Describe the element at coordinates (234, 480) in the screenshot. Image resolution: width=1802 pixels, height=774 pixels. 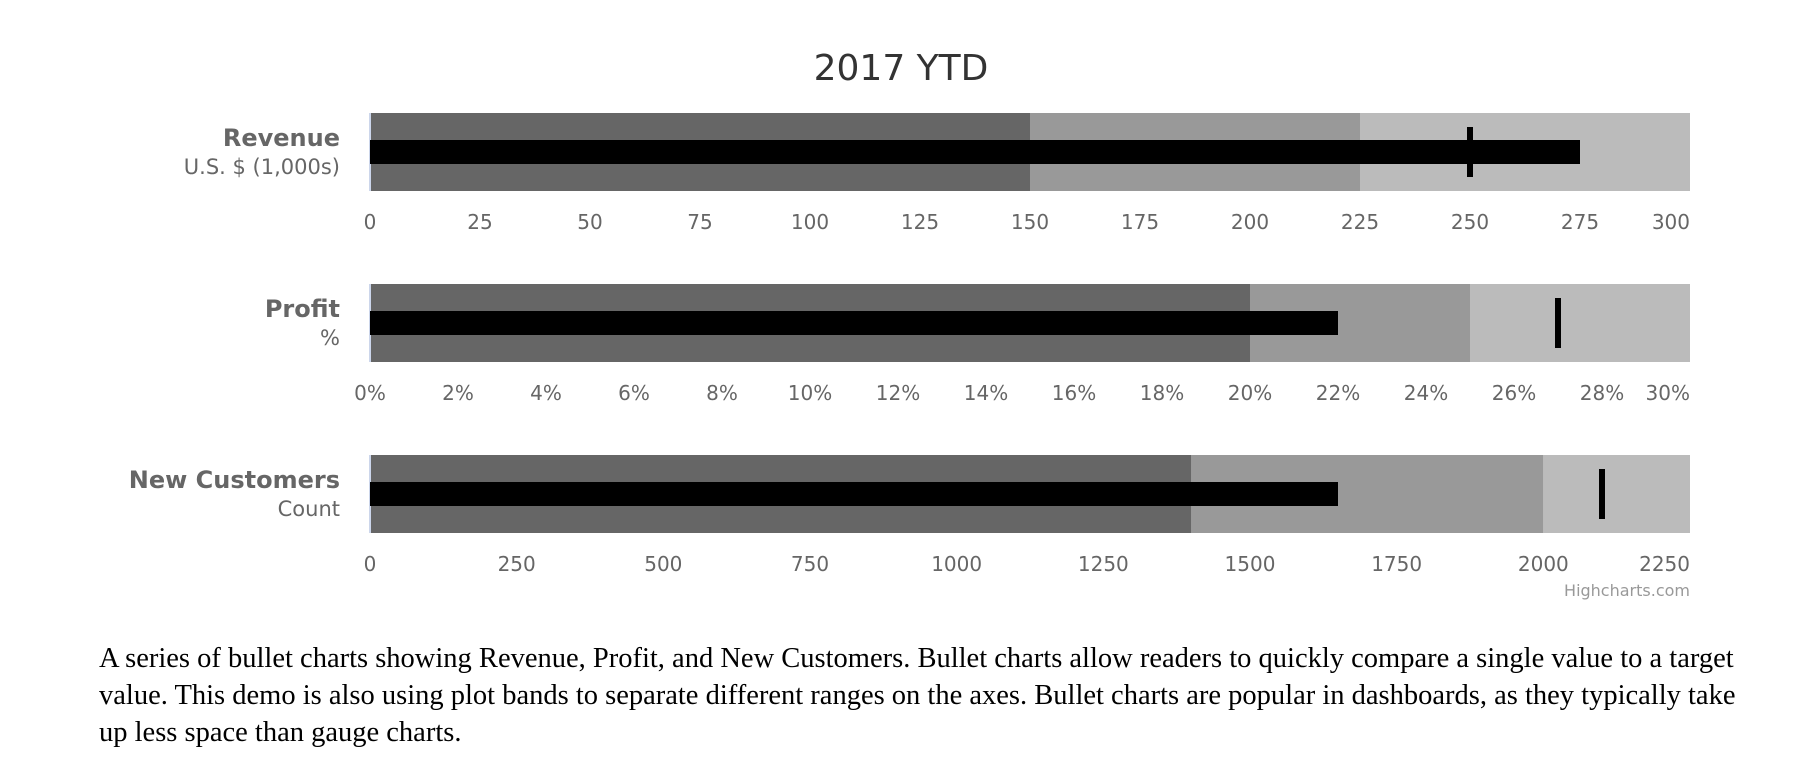
I see `row-title: New Customers` at that location.